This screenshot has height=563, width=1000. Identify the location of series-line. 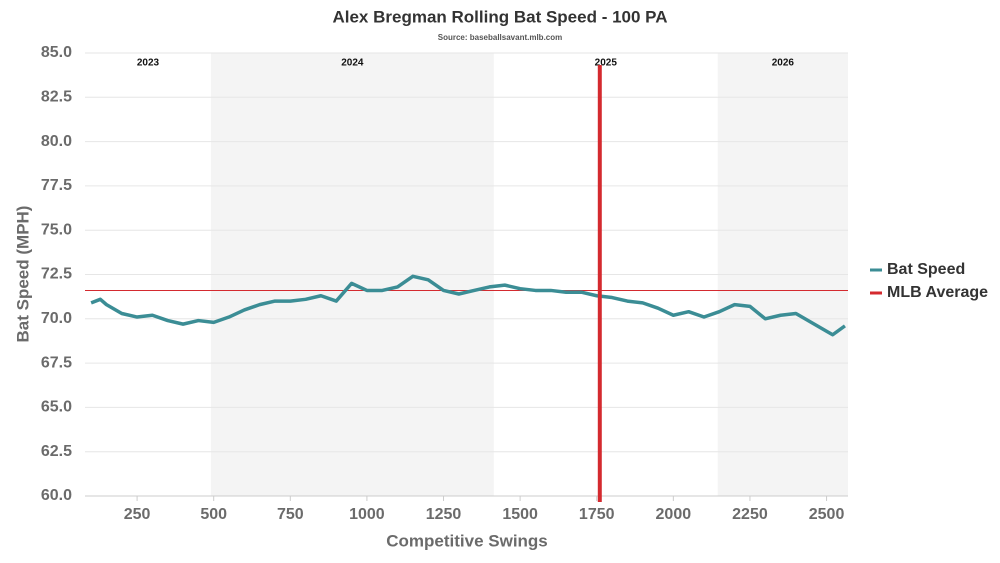
(468, 305).